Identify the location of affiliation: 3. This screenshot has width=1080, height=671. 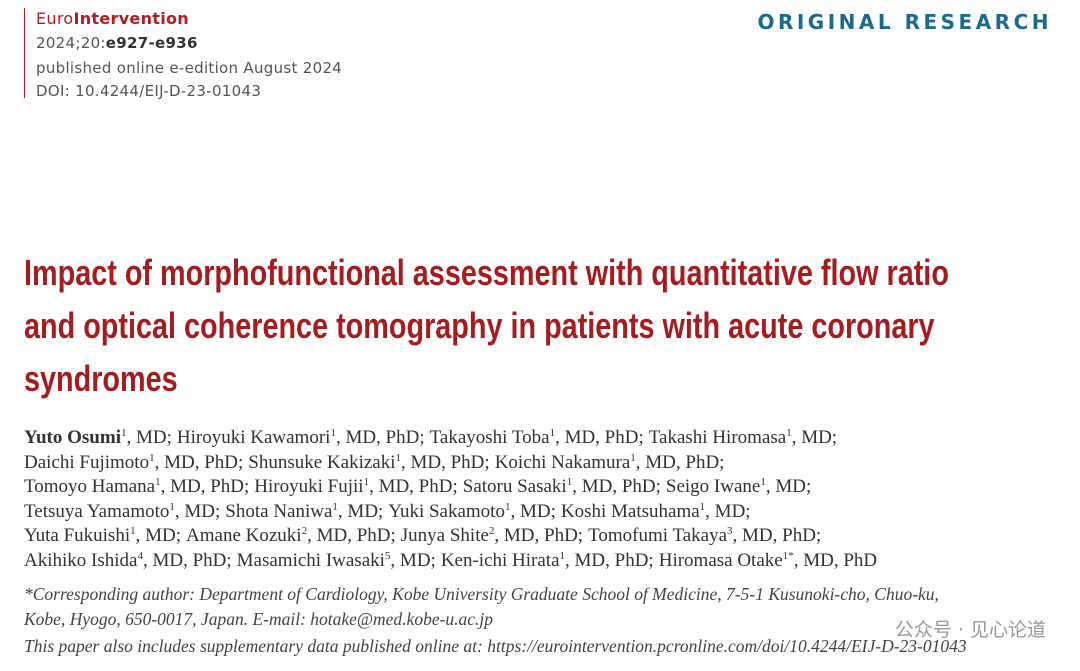
(730, 531).